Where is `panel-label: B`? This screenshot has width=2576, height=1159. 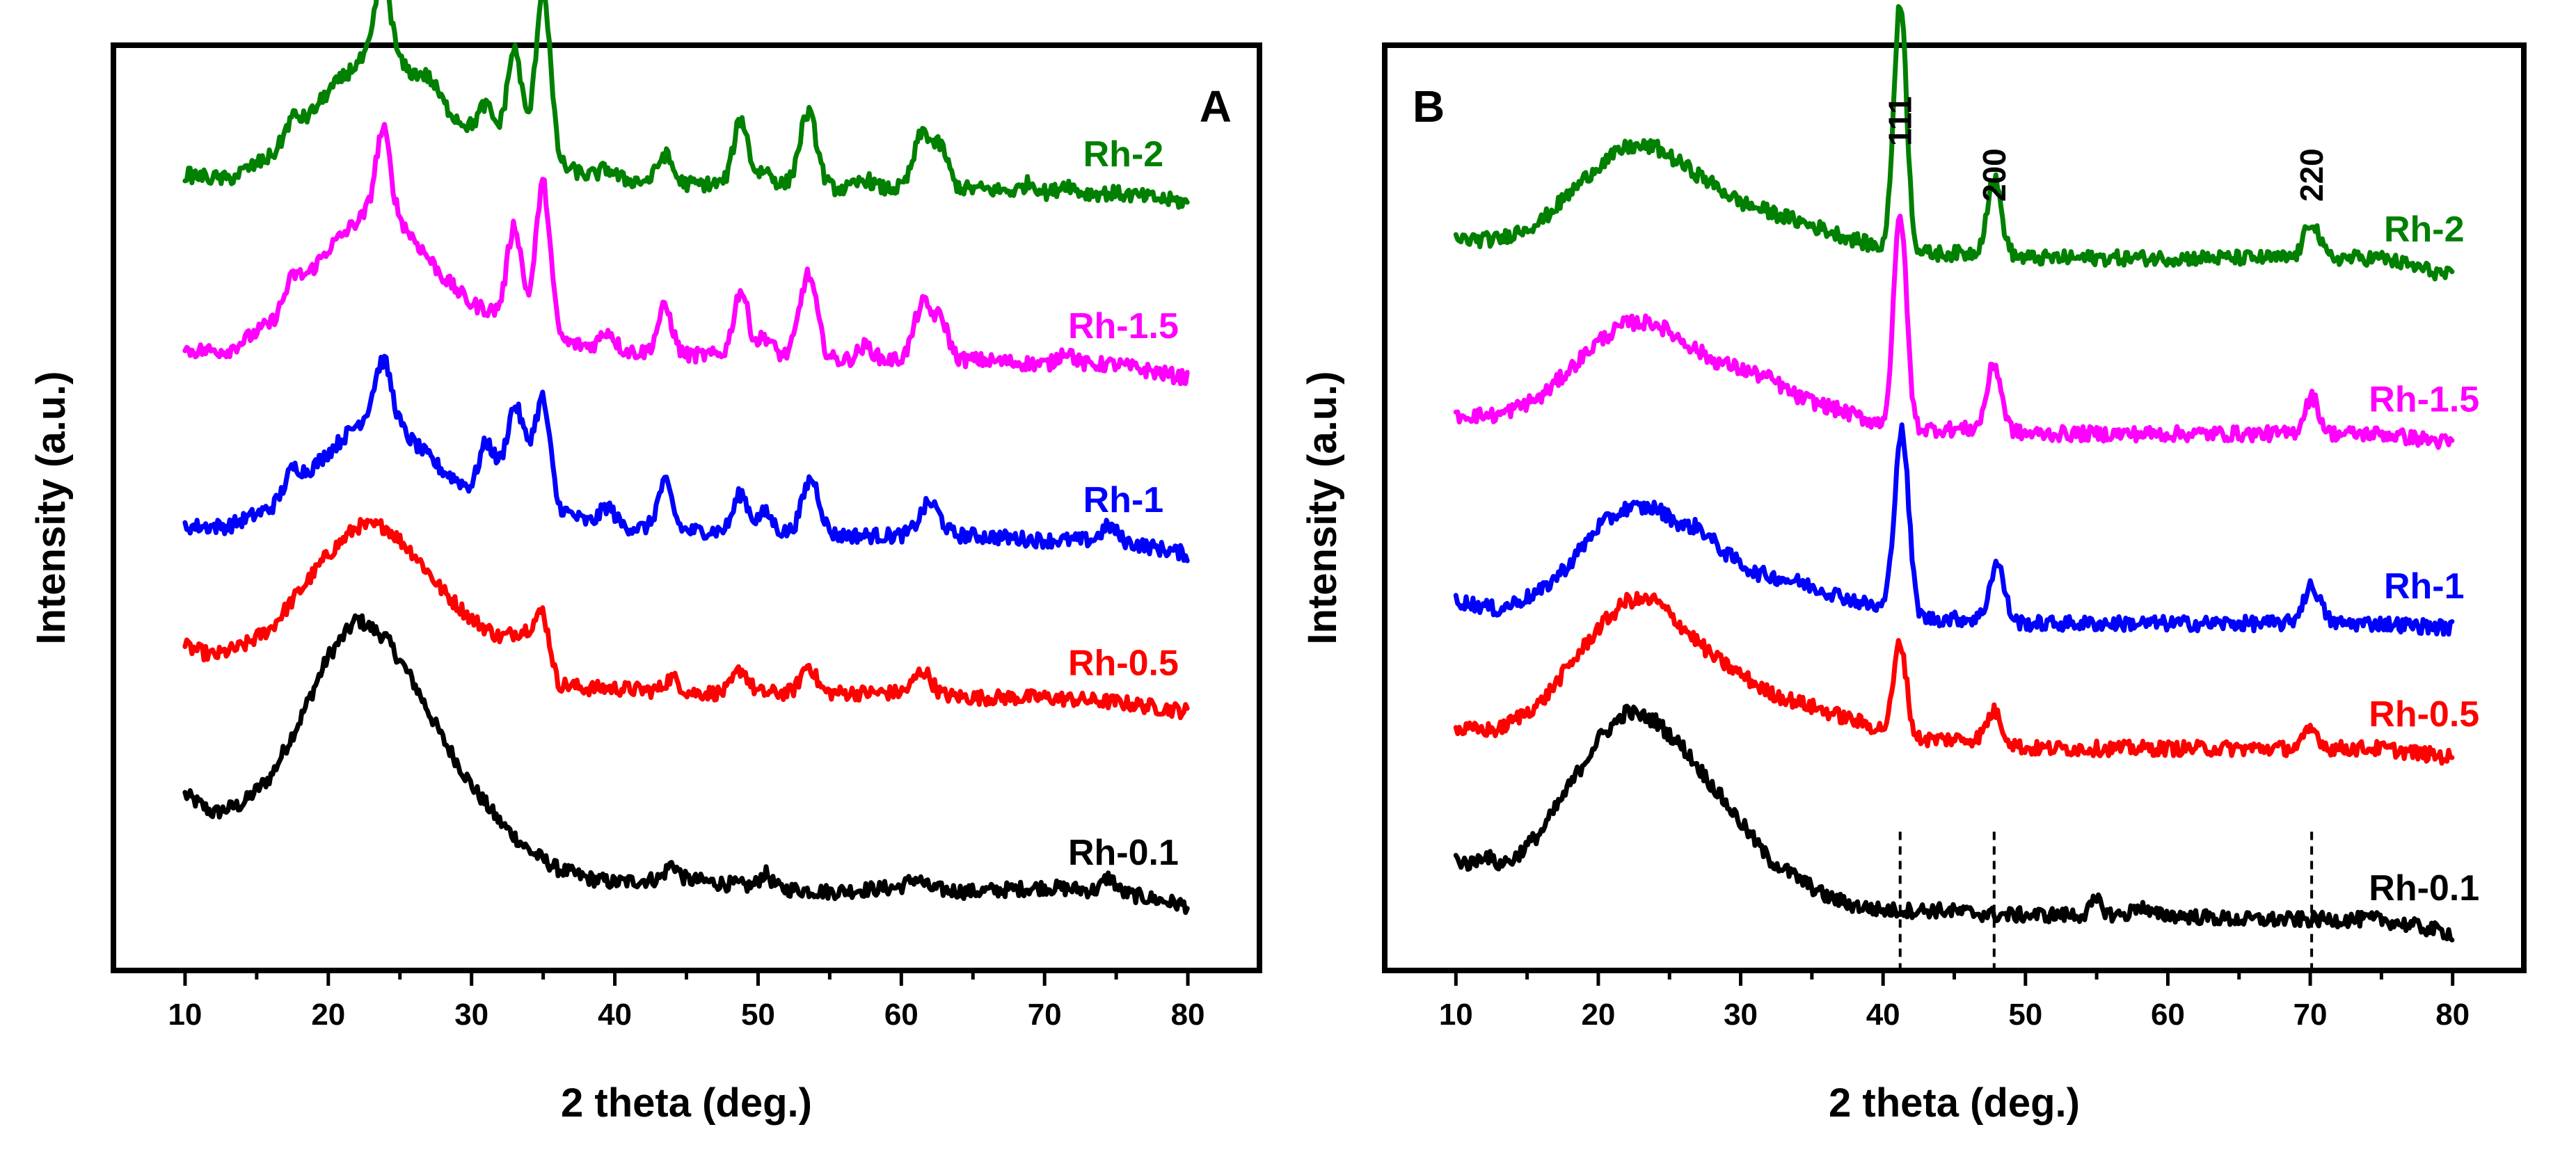 panel-label: B is located at coordinates (1429, 106).